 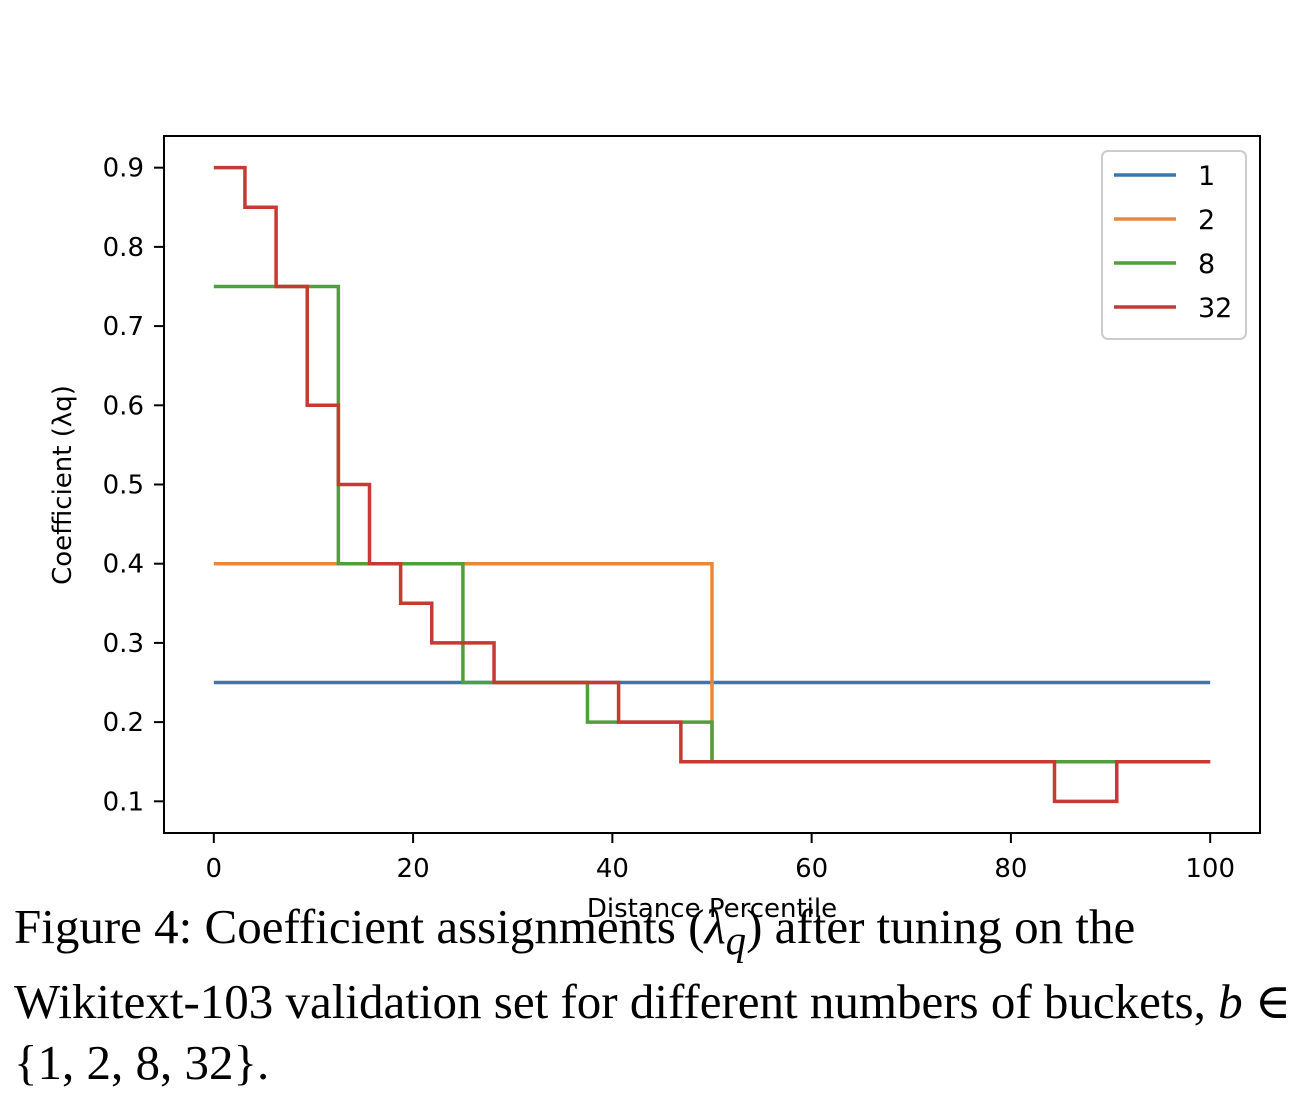 I want to click on x-tick-label: 0, so click(x=214, y=869).